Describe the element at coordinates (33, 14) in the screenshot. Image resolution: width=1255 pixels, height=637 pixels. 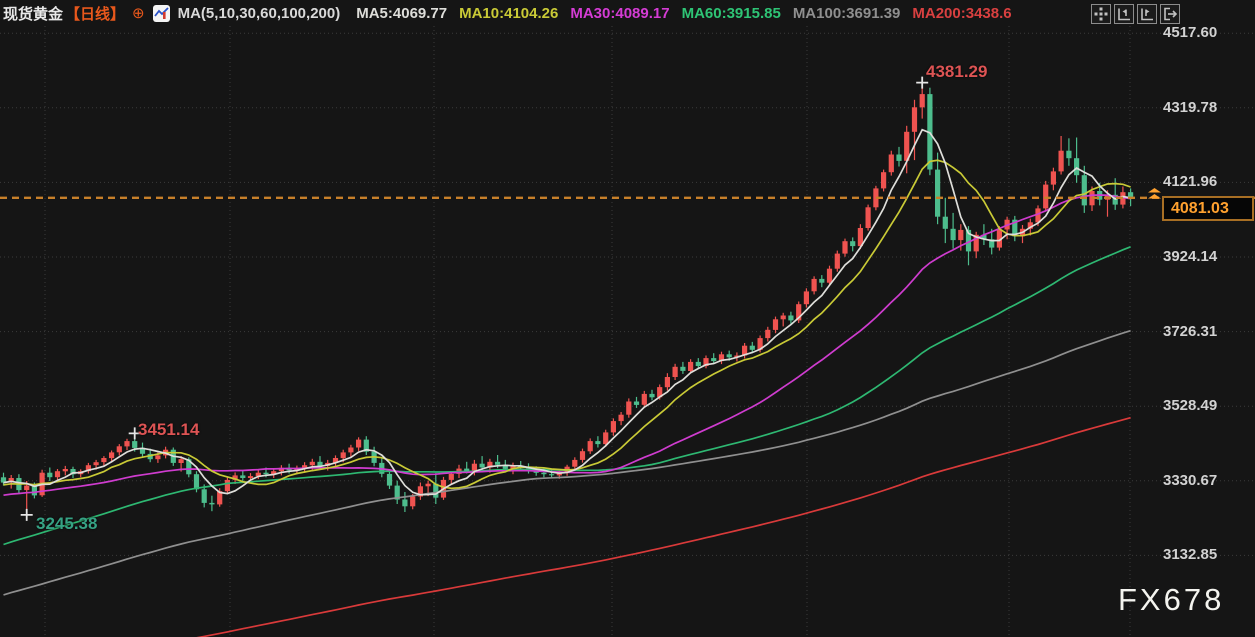
I see `symbol-title: 现货黄金` at that location.